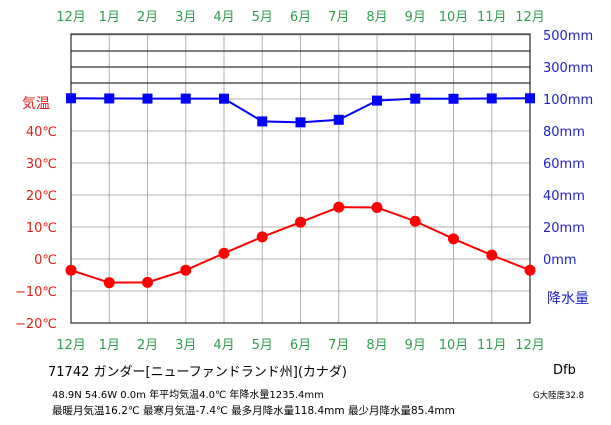 This screenshot has width=611, height=425. I want to click on month-labels-bottom: 12月 1月 2月 3月 4月 5月 6月 7月 8月 9月 10月 11月 12月, so click(300, 345).